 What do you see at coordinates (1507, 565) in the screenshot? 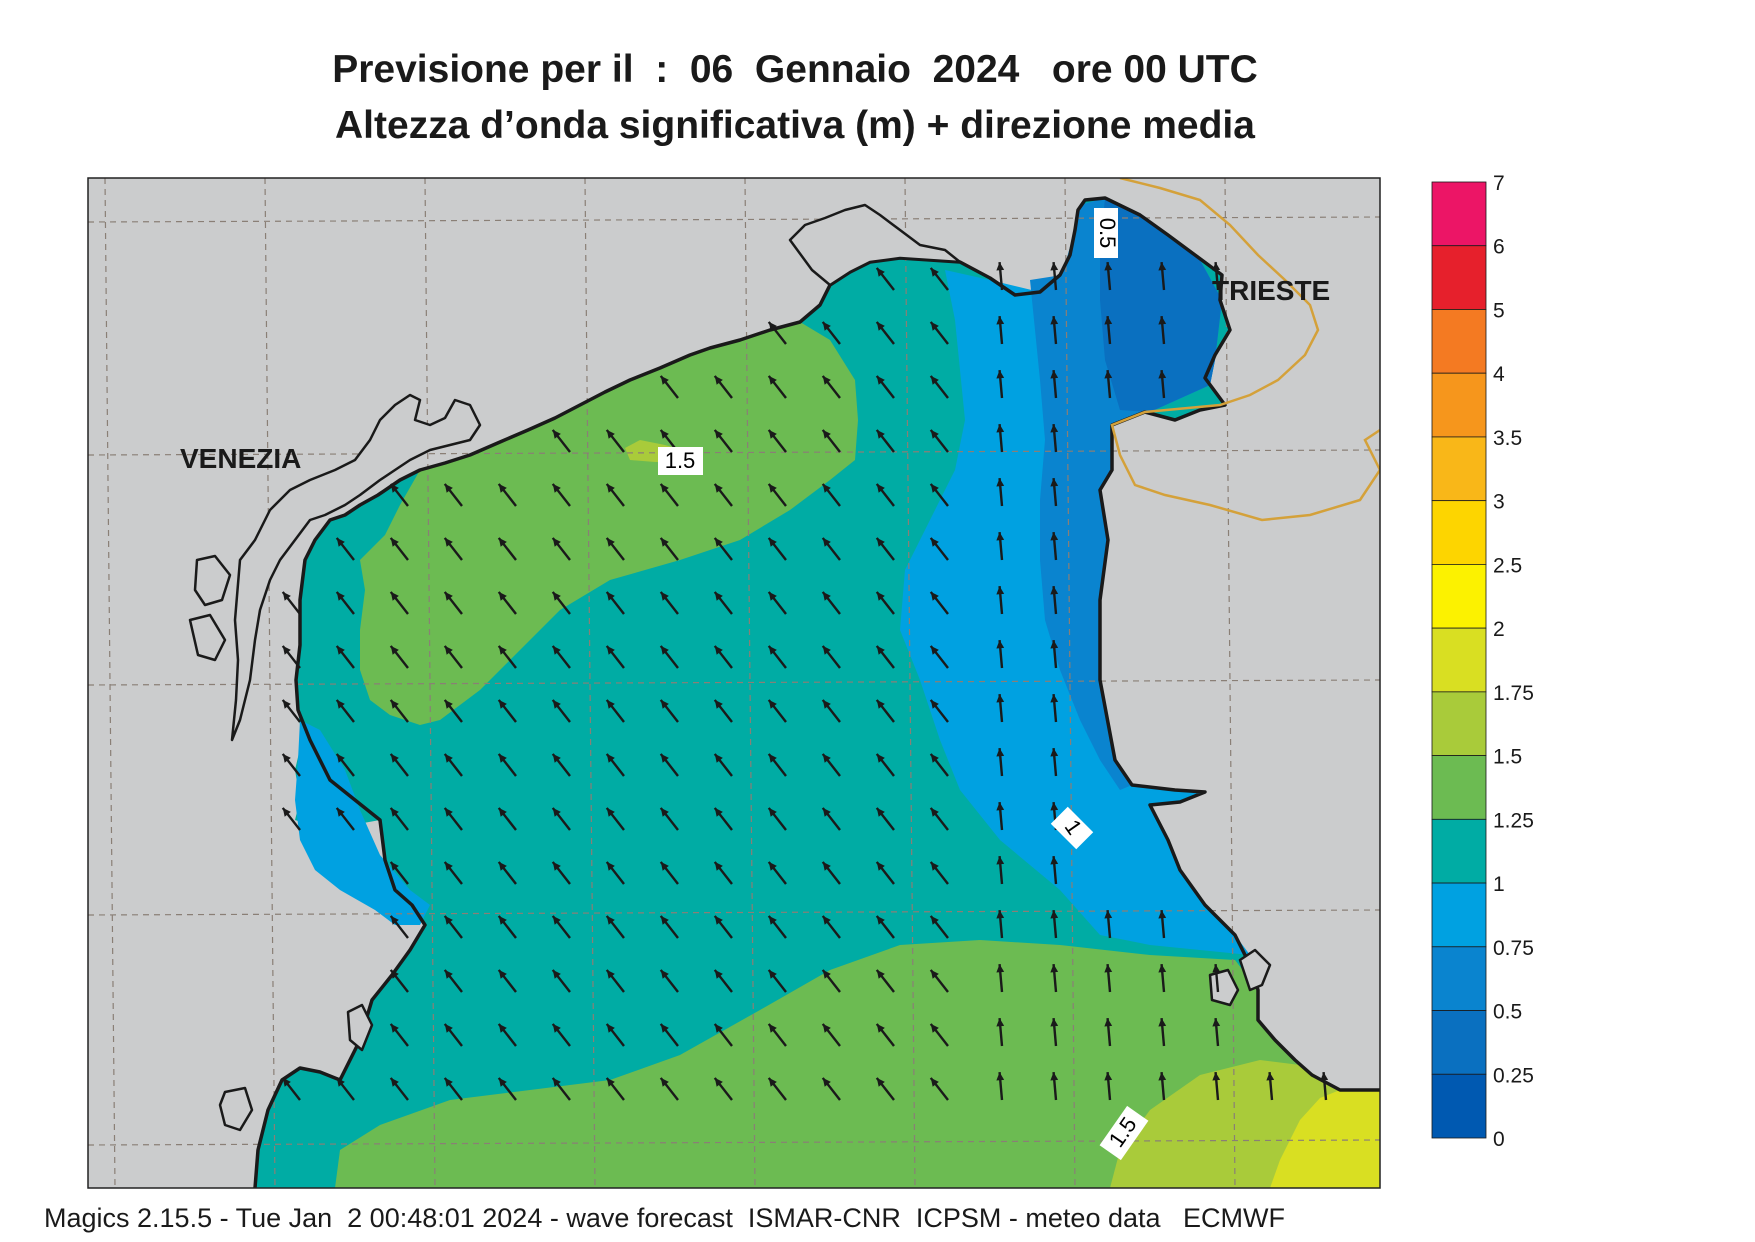
I see `legend-level-label: 2.5` at bounding box center [1507, 565].